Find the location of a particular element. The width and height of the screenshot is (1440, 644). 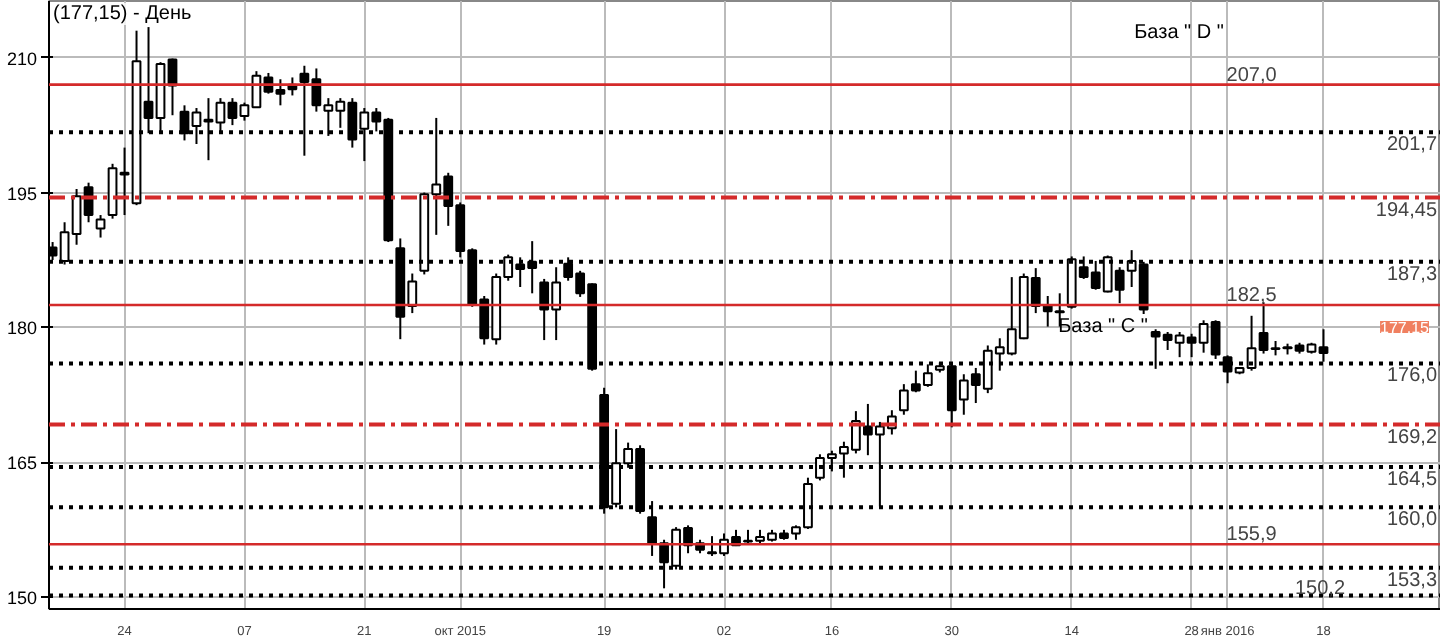

ref-line-label: 207,0 is located at coordinates (1252, 75).